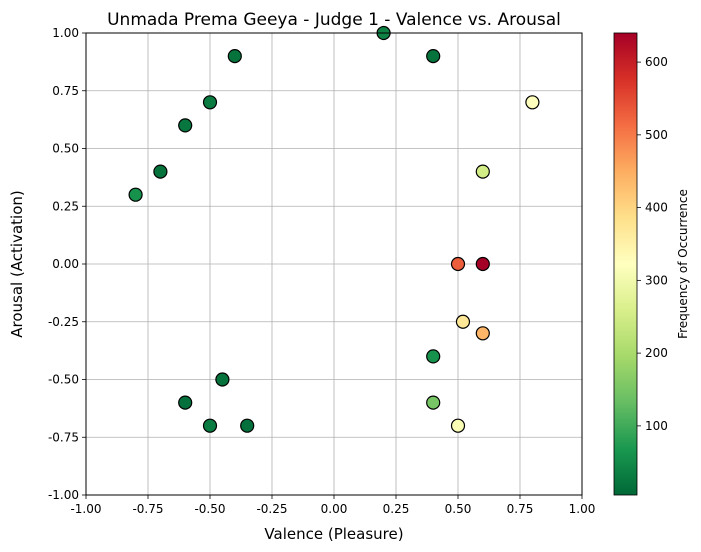 This screenshot has width=701, height=552. What do you see at coordinates (625, 264) in the screenshot?
I see `colorbar` at bounding box center [625, 264].